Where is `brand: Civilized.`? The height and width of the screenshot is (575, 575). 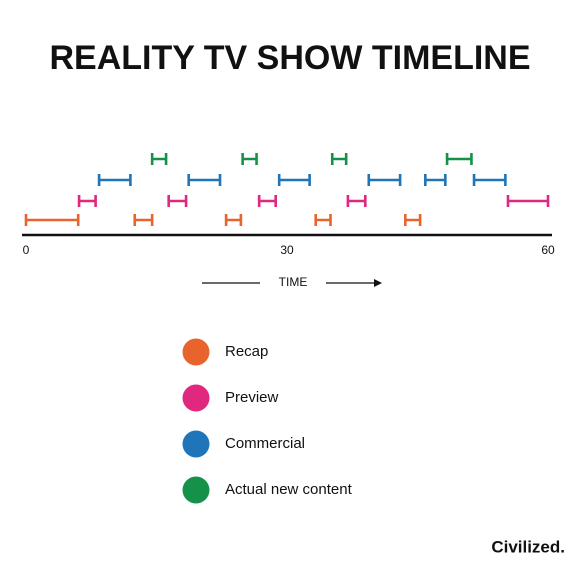
brand: Civilized. is located at coordinates (528, 546).